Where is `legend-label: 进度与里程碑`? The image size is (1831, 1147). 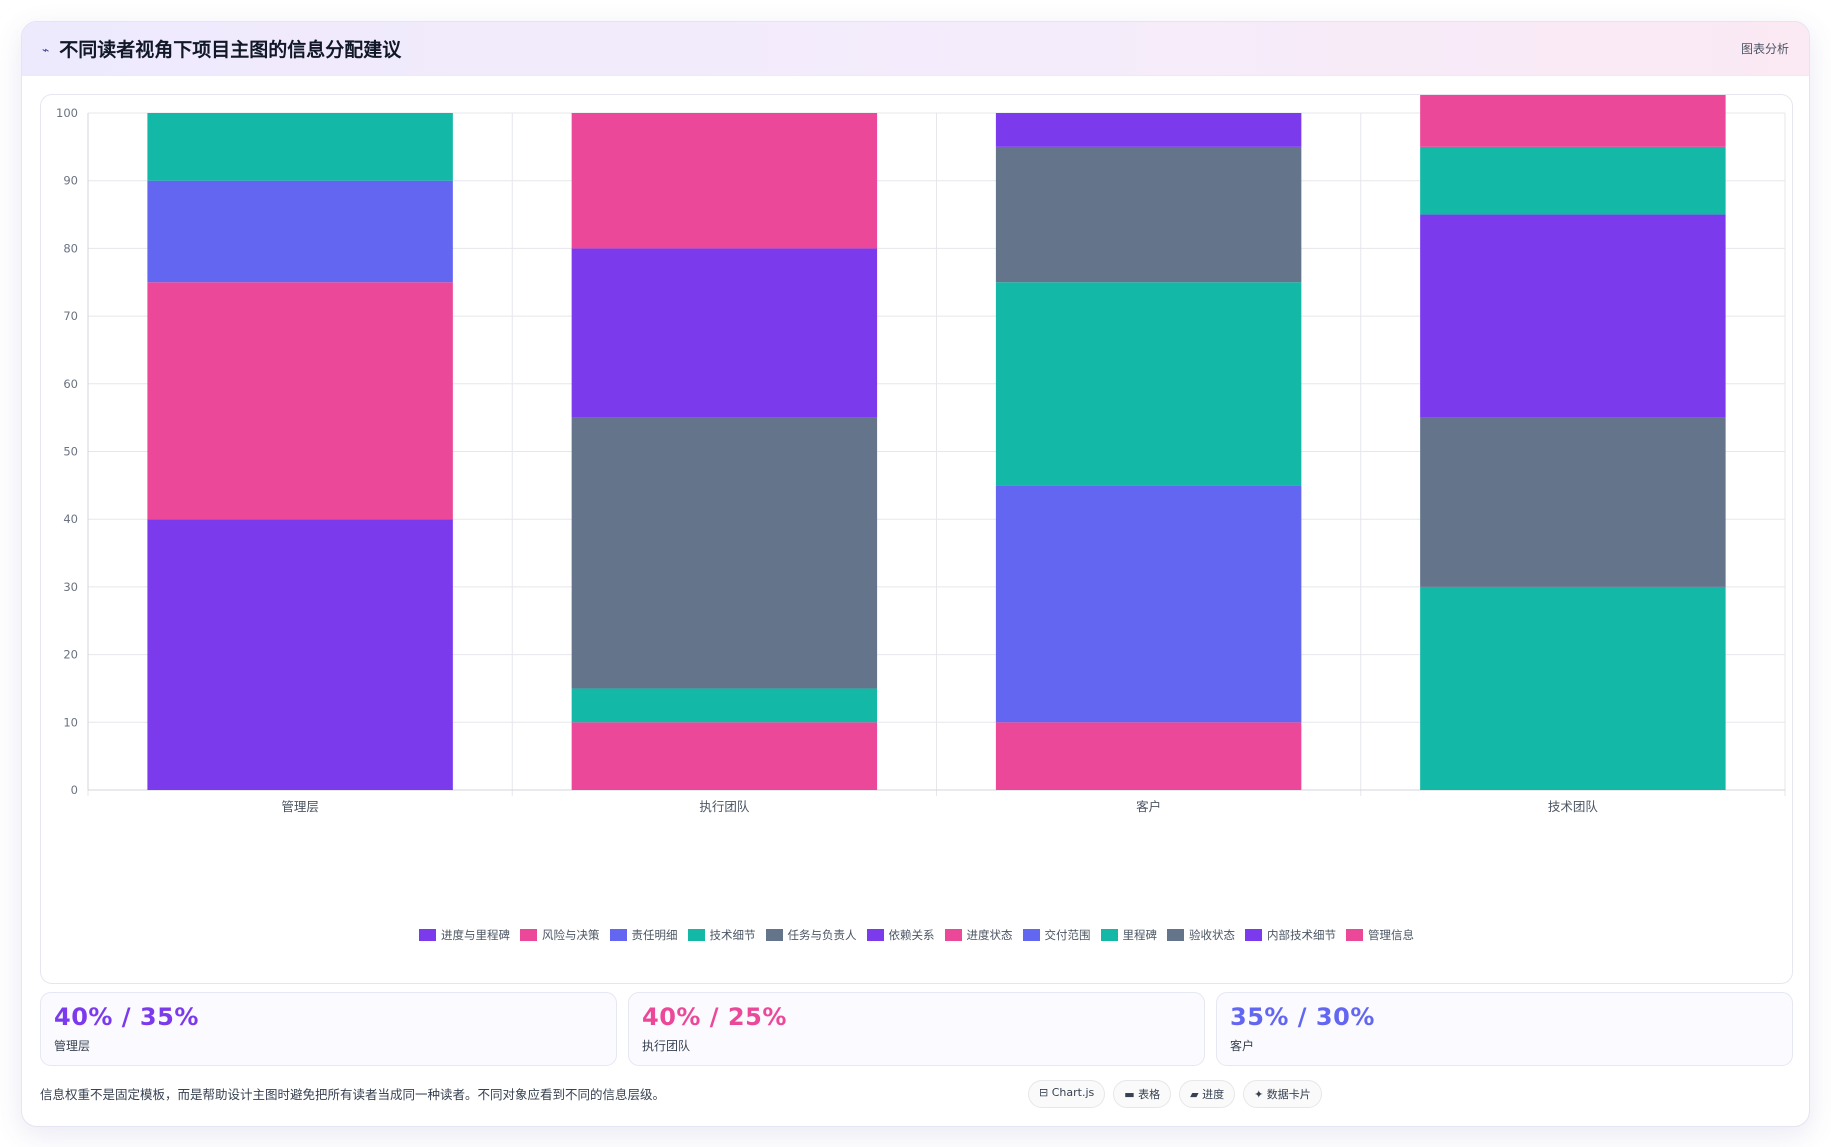
legend-label: 进度与里程碑 is located at coordinates (475, 935).